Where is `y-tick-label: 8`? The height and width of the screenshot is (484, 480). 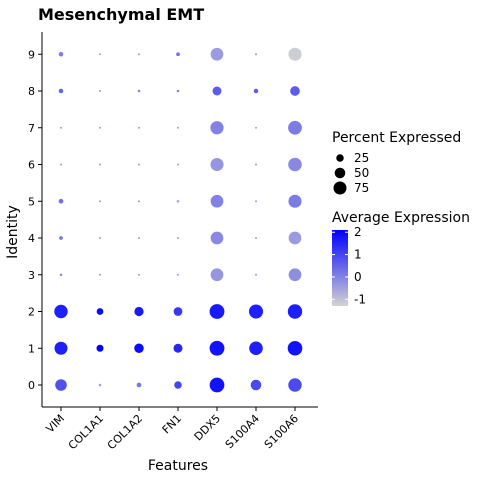
y-tick-label: 8 is located at coordinates (31, 91).